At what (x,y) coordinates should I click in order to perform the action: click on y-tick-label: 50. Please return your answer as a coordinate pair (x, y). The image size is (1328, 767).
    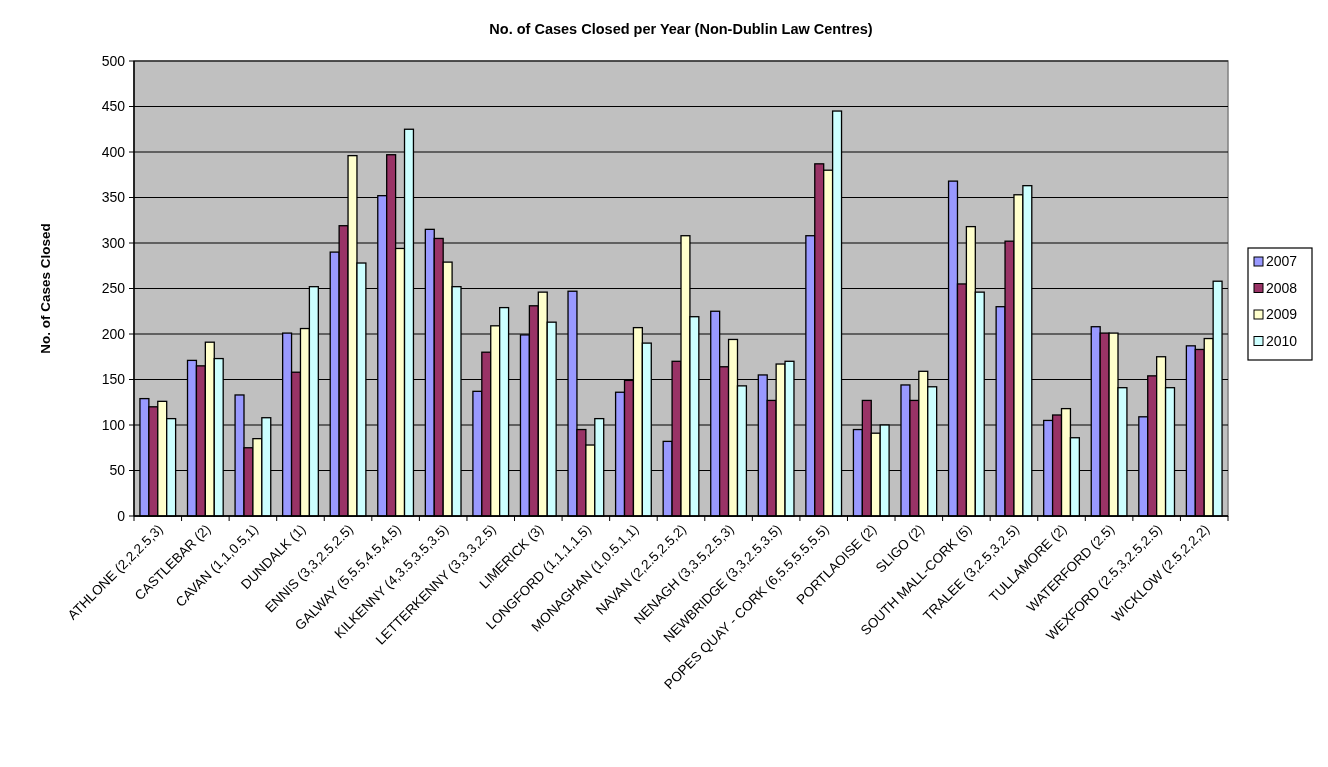
    Looking at the image, I should click on (117, 470).